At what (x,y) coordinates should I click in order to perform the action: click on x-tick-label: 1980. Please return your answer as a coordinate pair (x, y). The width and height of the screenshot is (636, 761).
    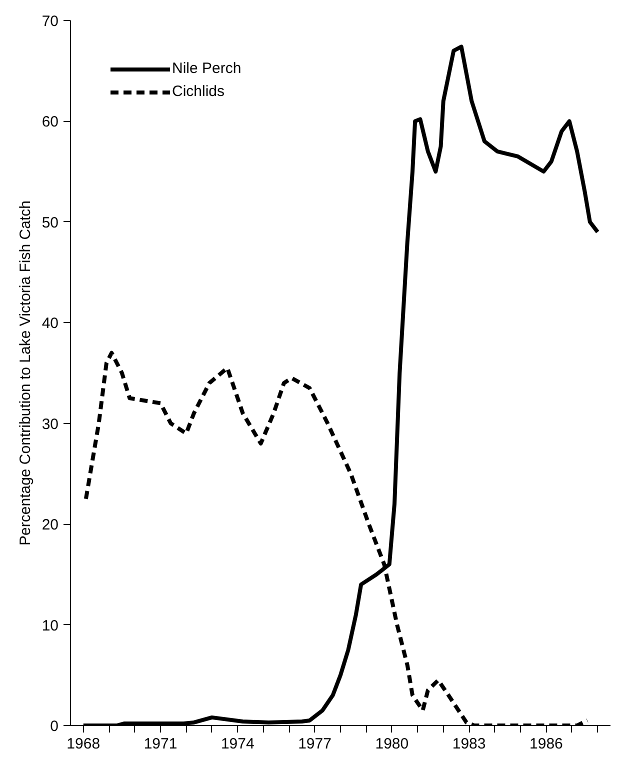
    Looking at the image, I should click on (392, 744).